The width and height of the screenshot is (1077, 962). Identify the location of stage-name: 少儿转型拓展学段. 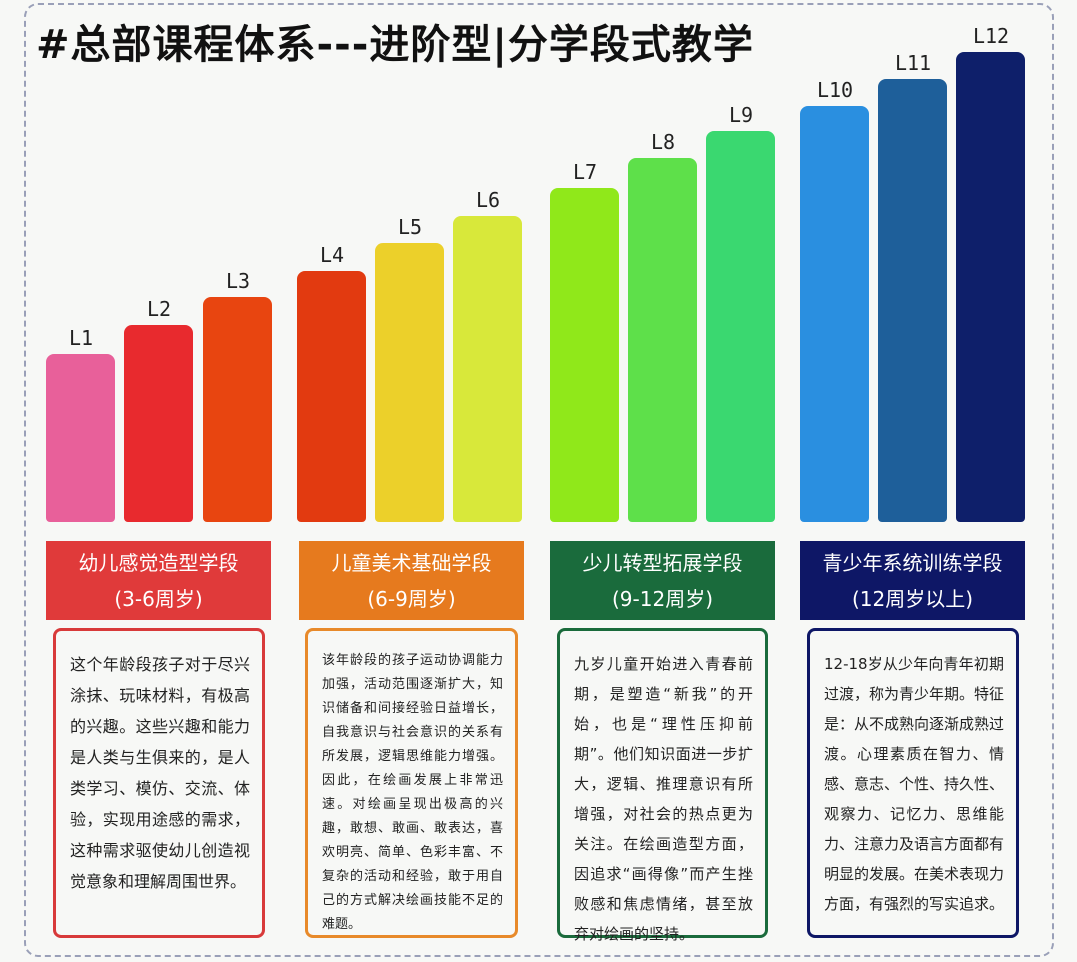
(662, 563).